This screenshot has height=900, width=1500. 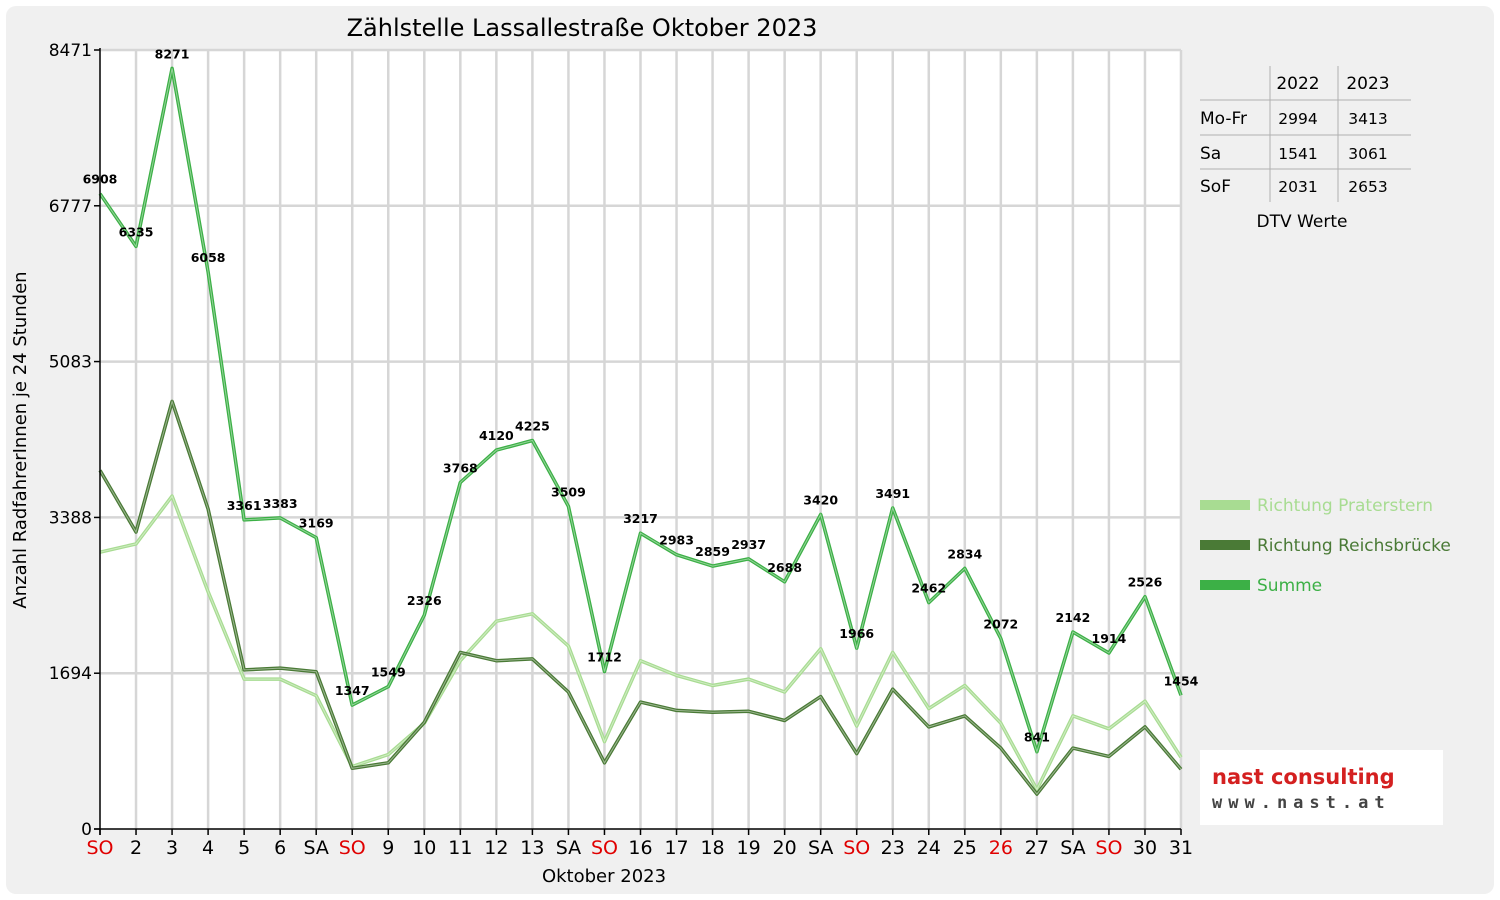 I want to click on data-label: 2462, so click(x=928, y=588).